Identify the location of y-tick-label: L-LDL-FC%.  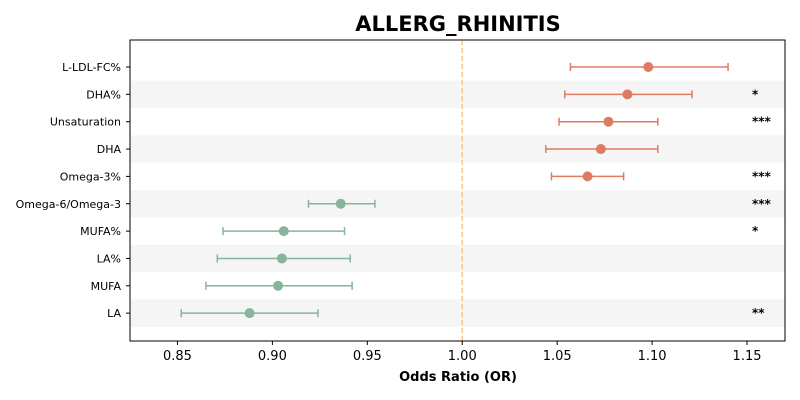
(91, 67).